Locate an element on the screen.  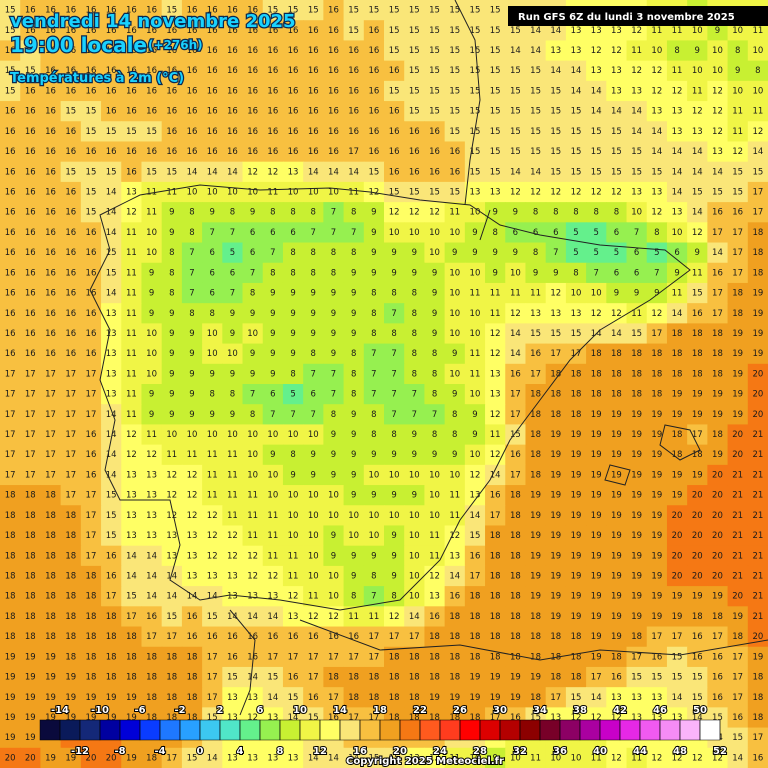
copyright: Copyright 2025 Meteociel.fr is located at coordinates (425, 761).